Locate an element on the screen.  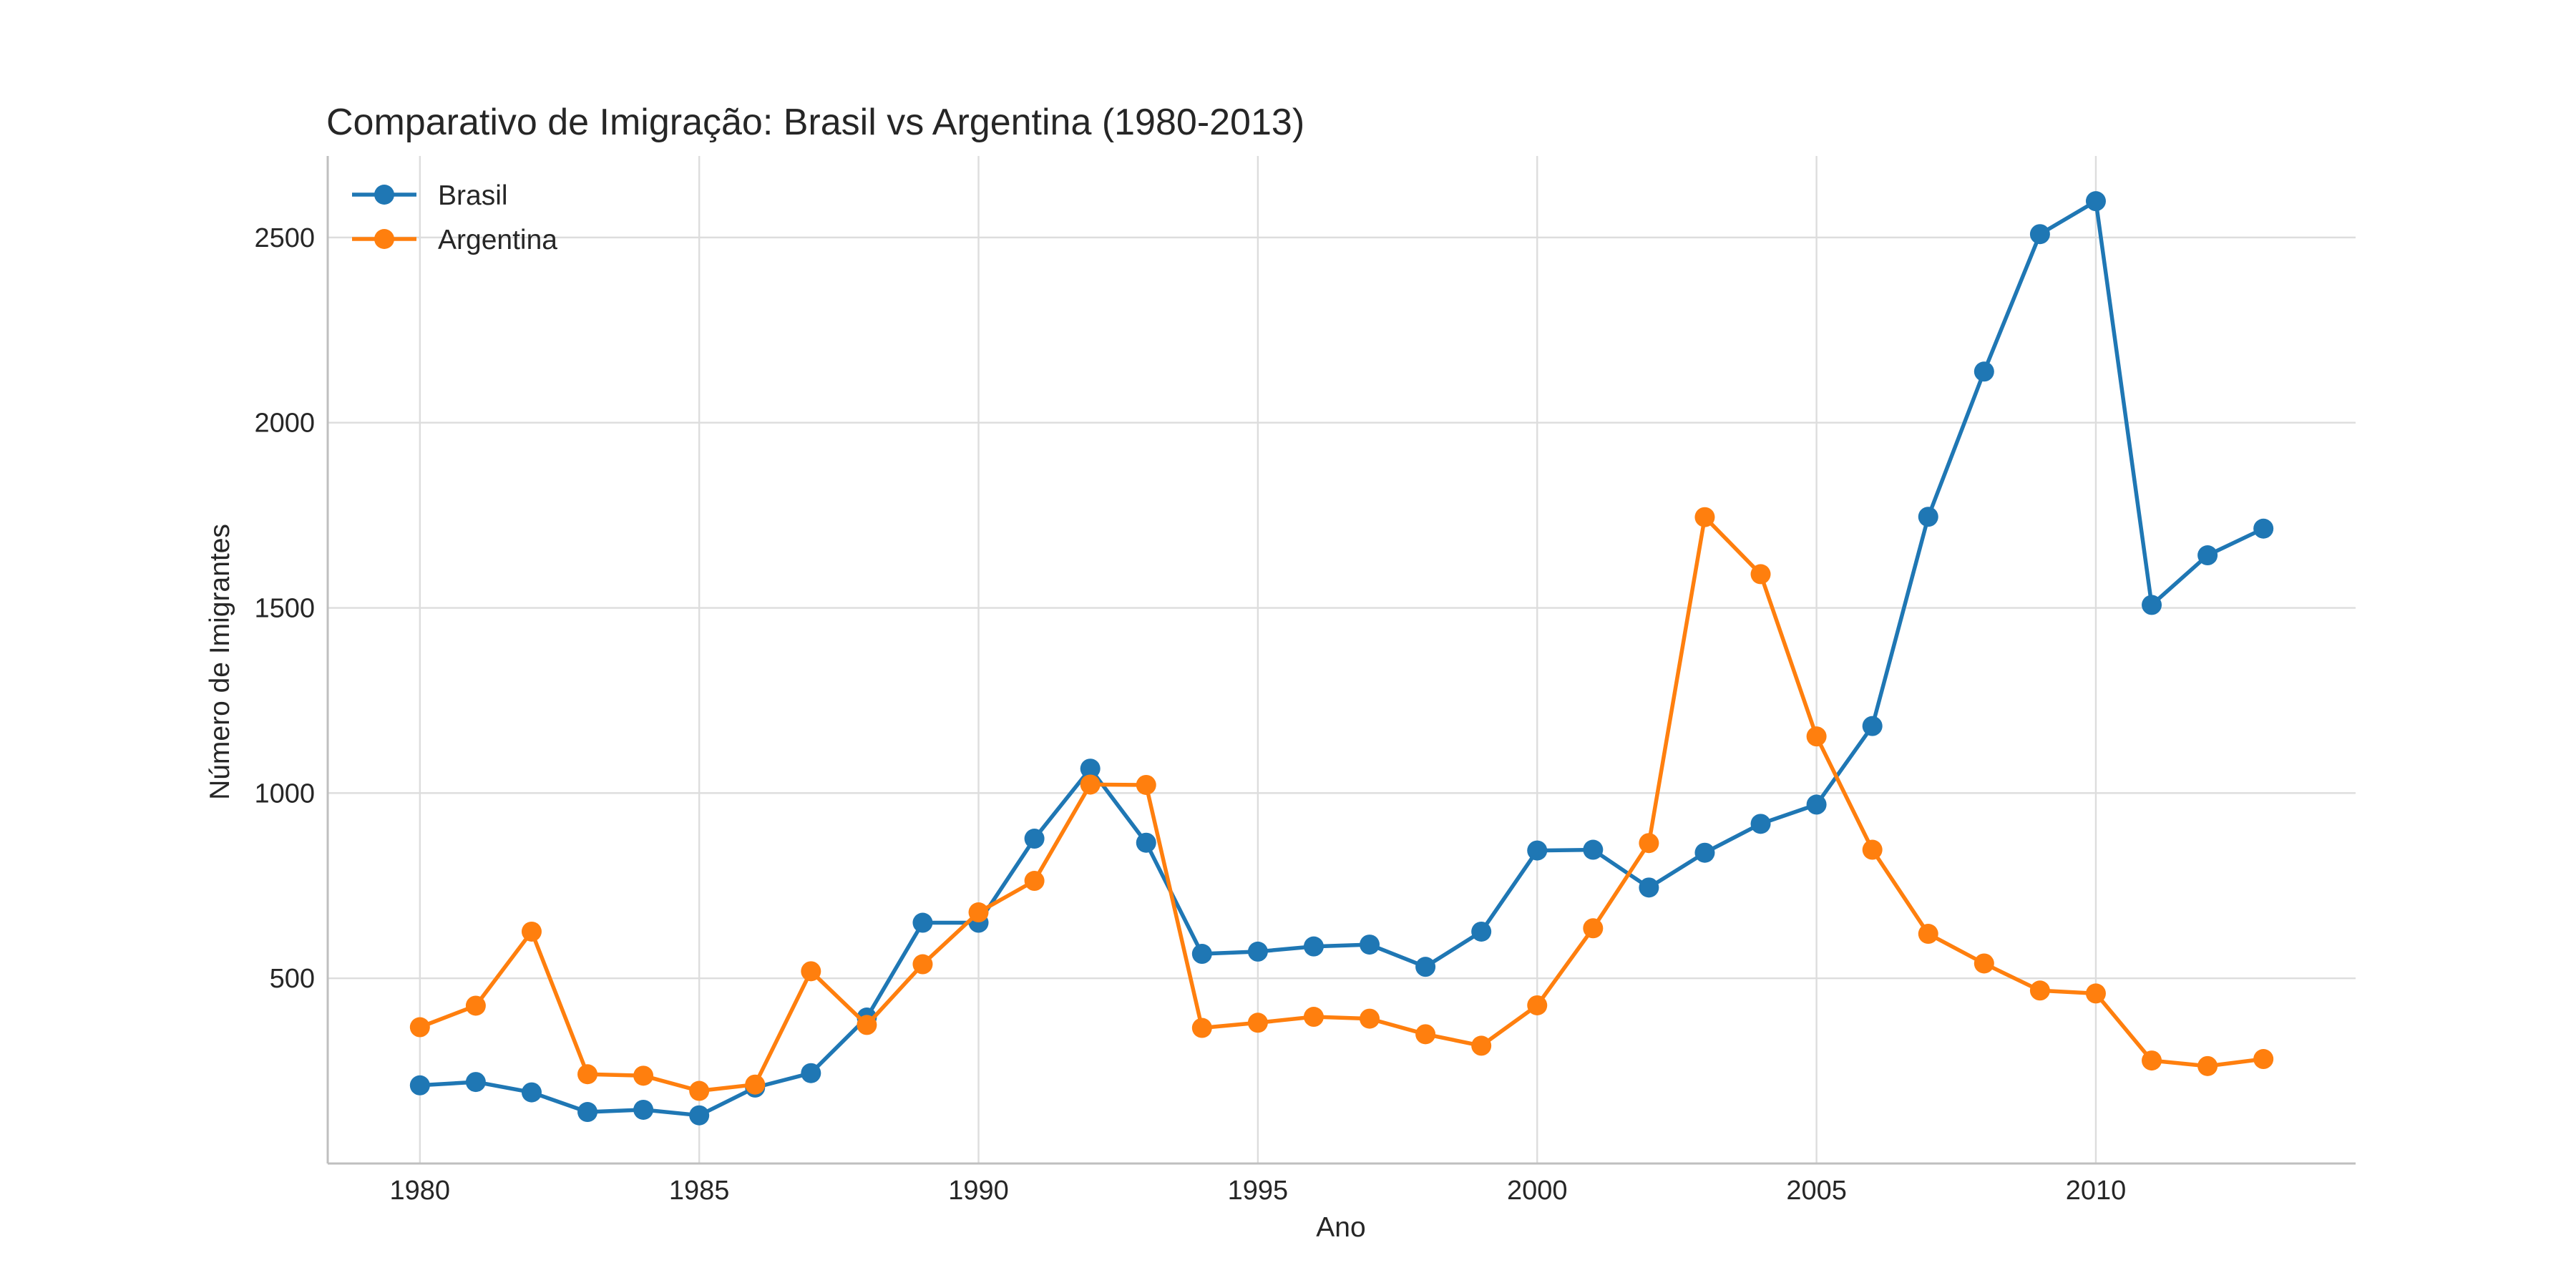
legend-label-argentina: Argentina is located at coordinates (497, 240).